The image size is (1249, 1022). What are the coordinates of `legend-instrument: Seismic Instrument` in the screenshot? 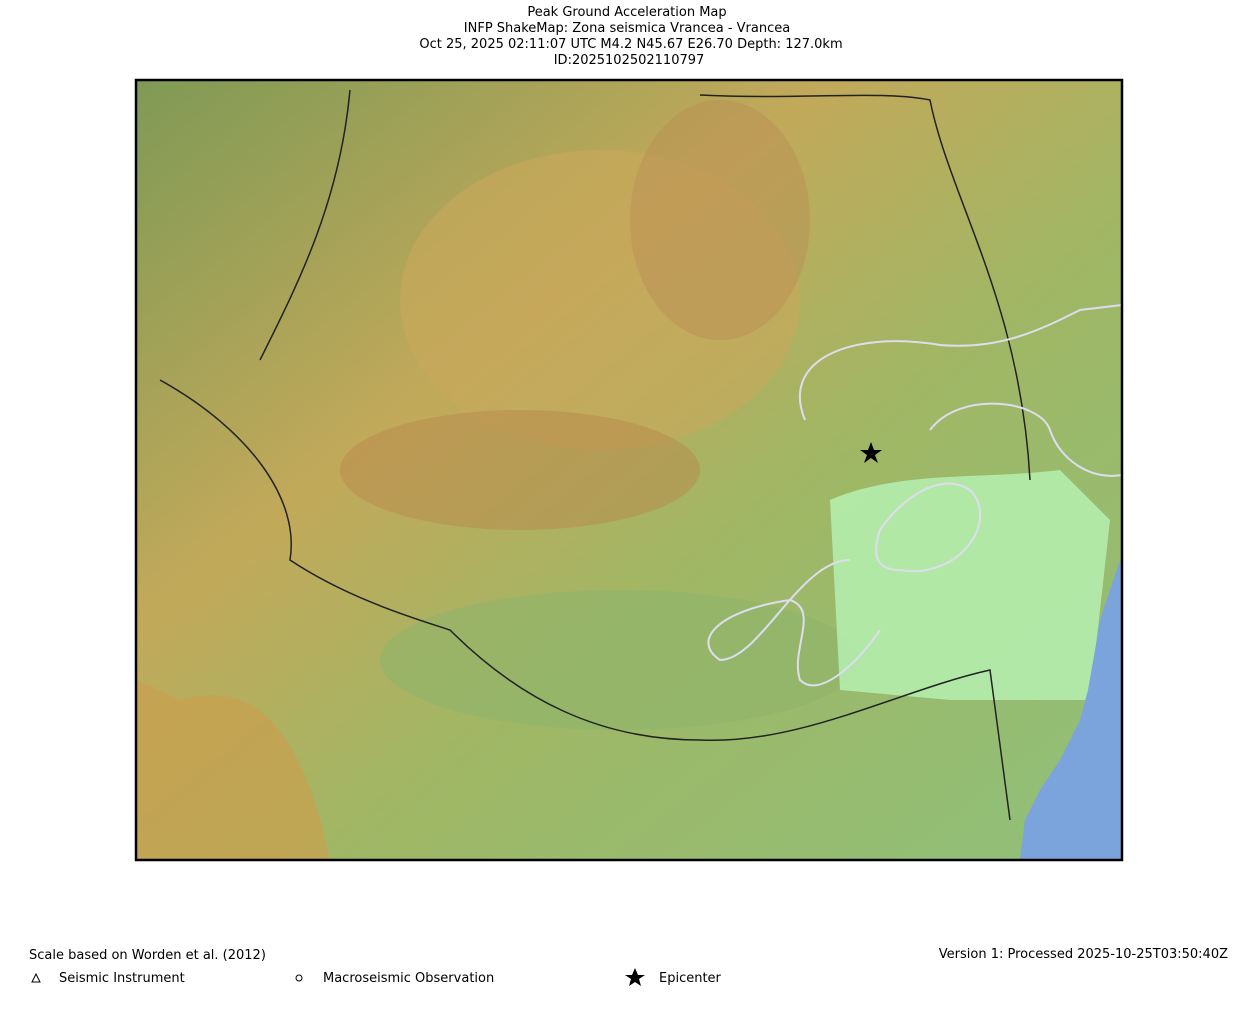 It's located at (122, 978).